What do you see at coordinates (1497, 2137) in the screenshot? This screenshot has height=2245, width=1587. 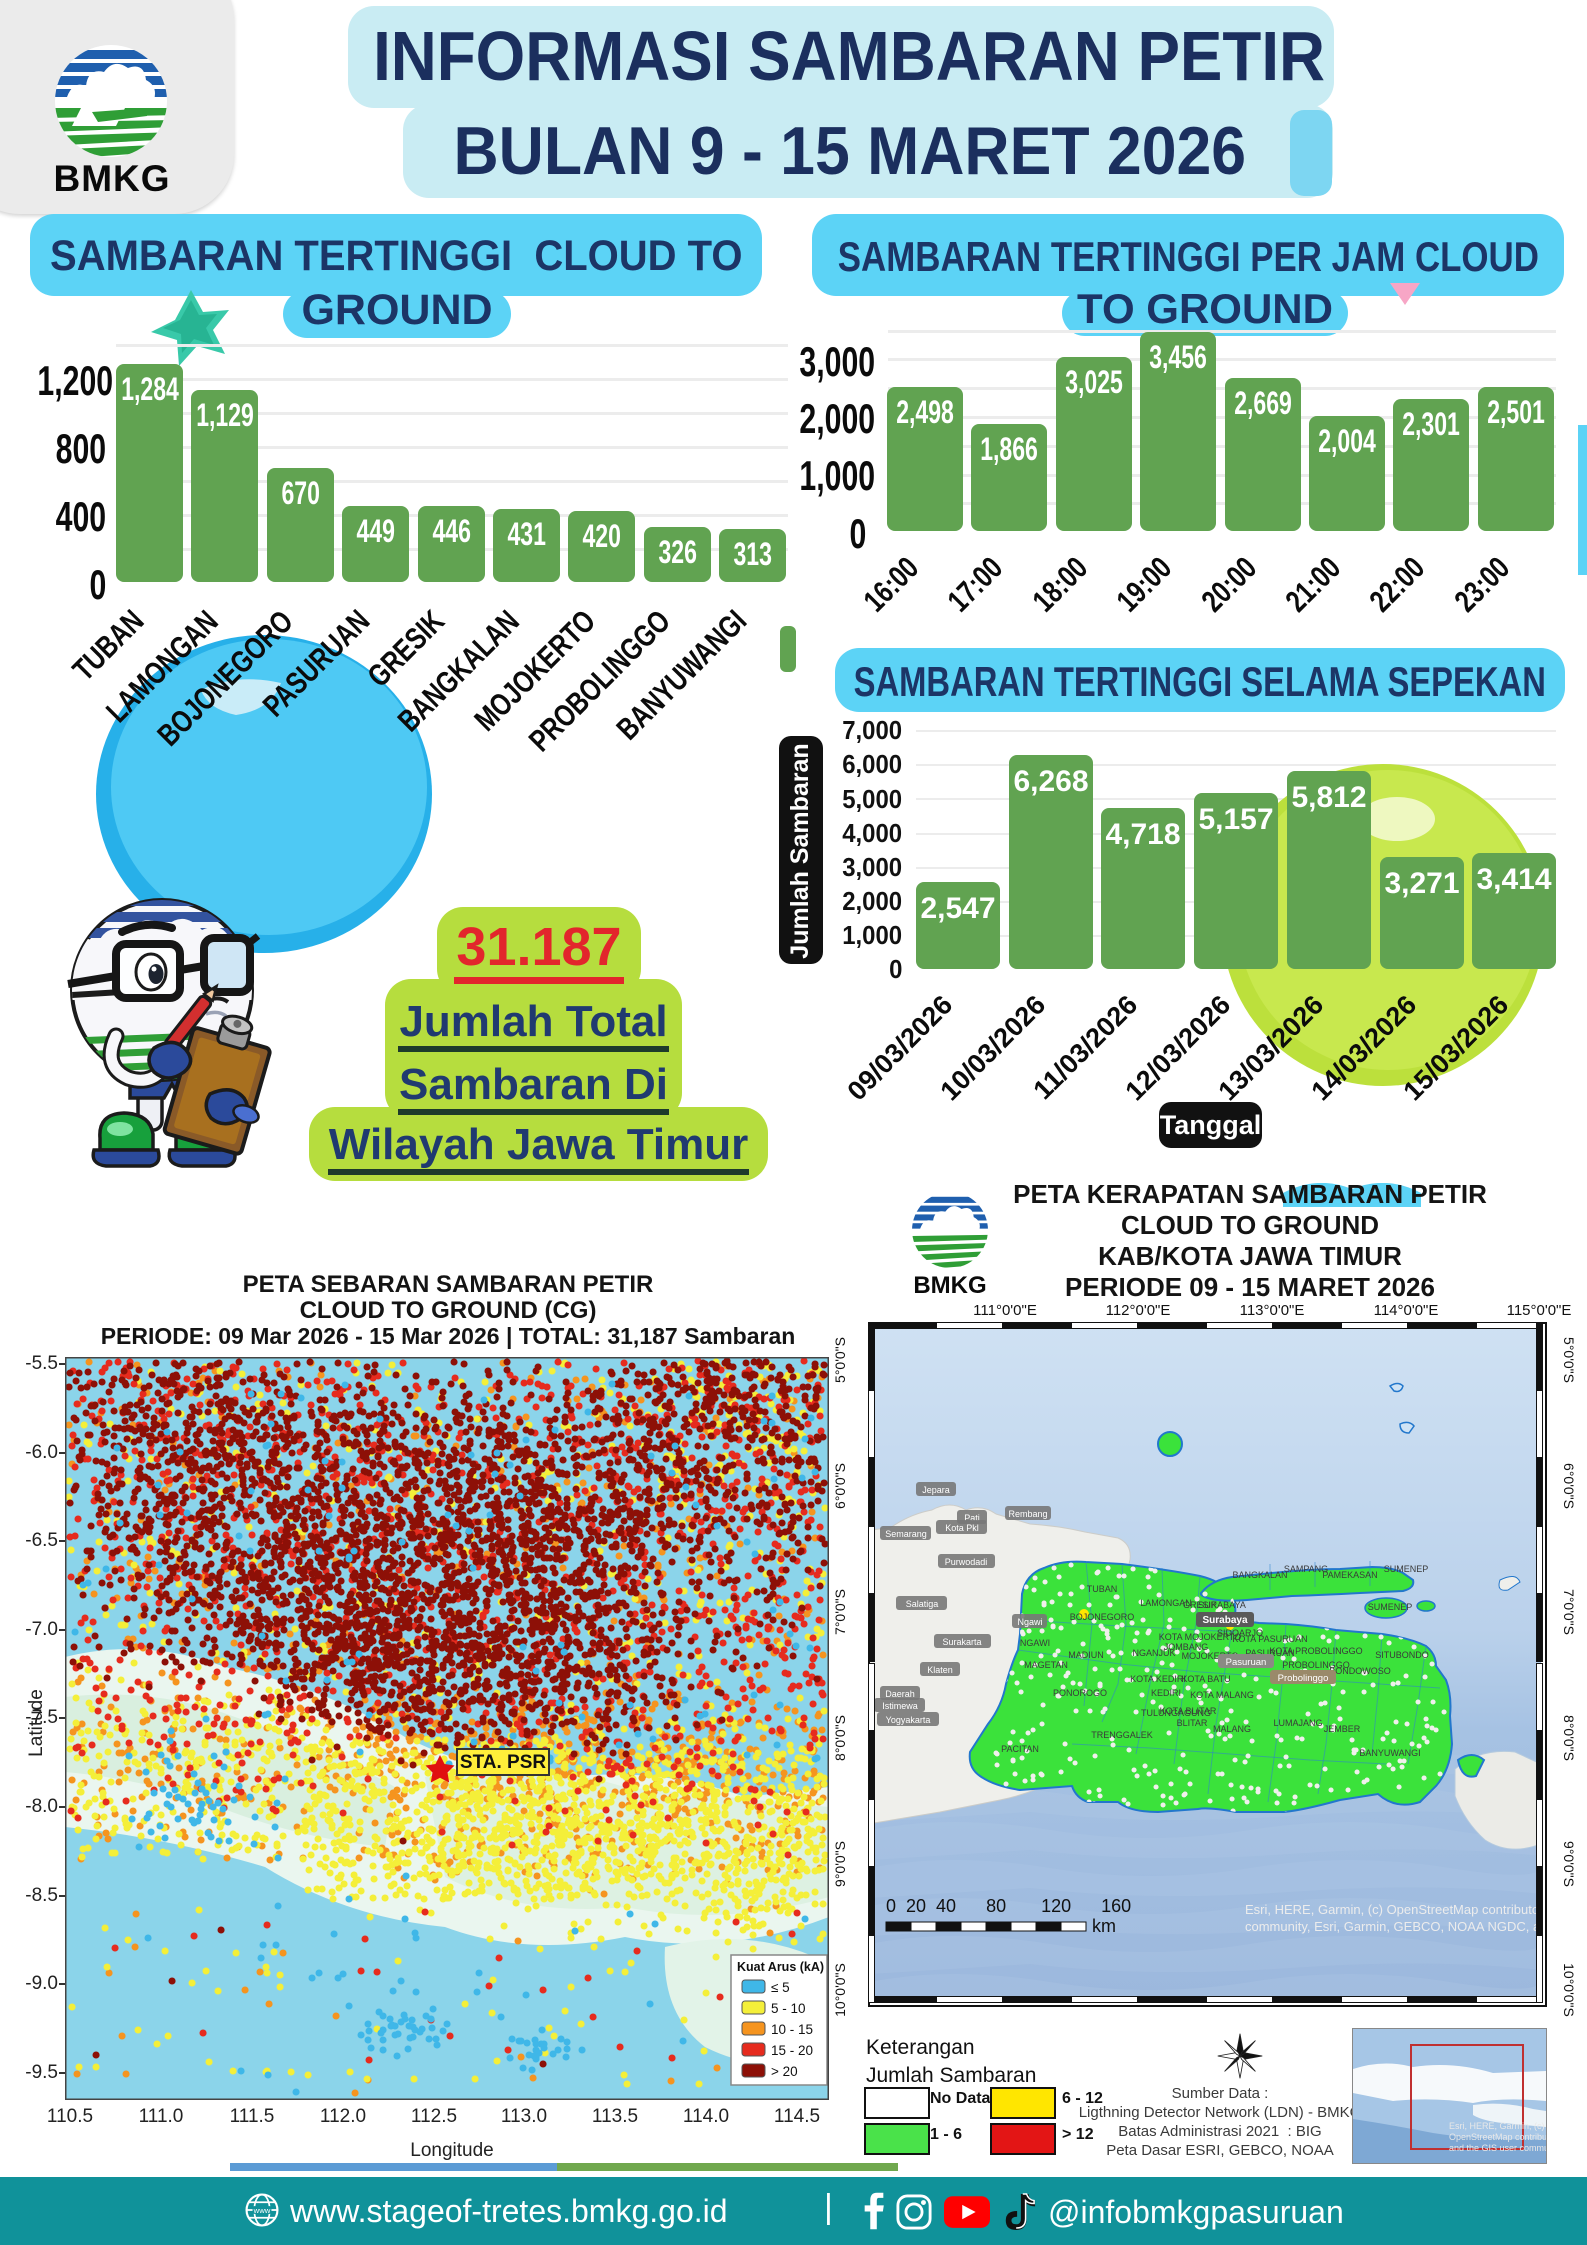 I see `svg-text: OpenStreetMap contributors,` at bounding box center [1497, 2137].